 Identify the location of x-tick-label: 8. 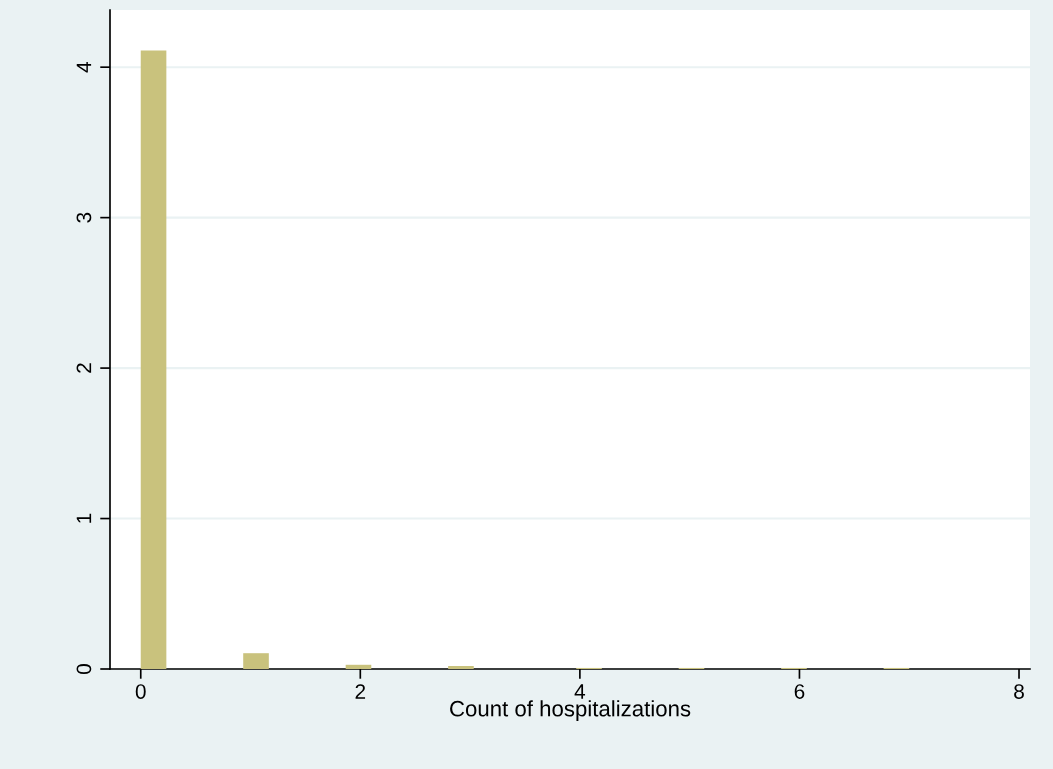
(1019, 691).